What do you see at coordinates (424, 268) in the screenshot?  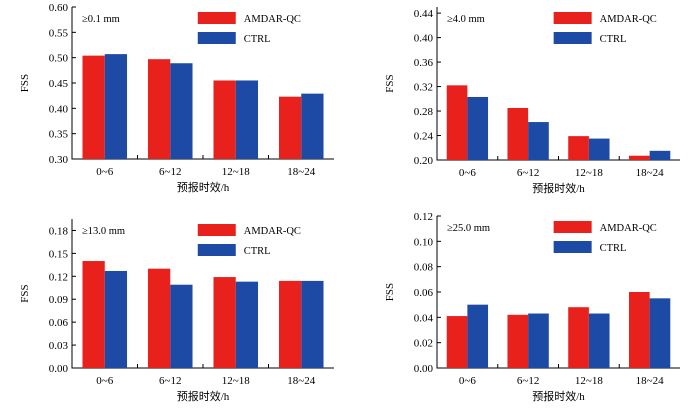 I see `y-tick-label: 0.08` at bounding box center [424, 268].